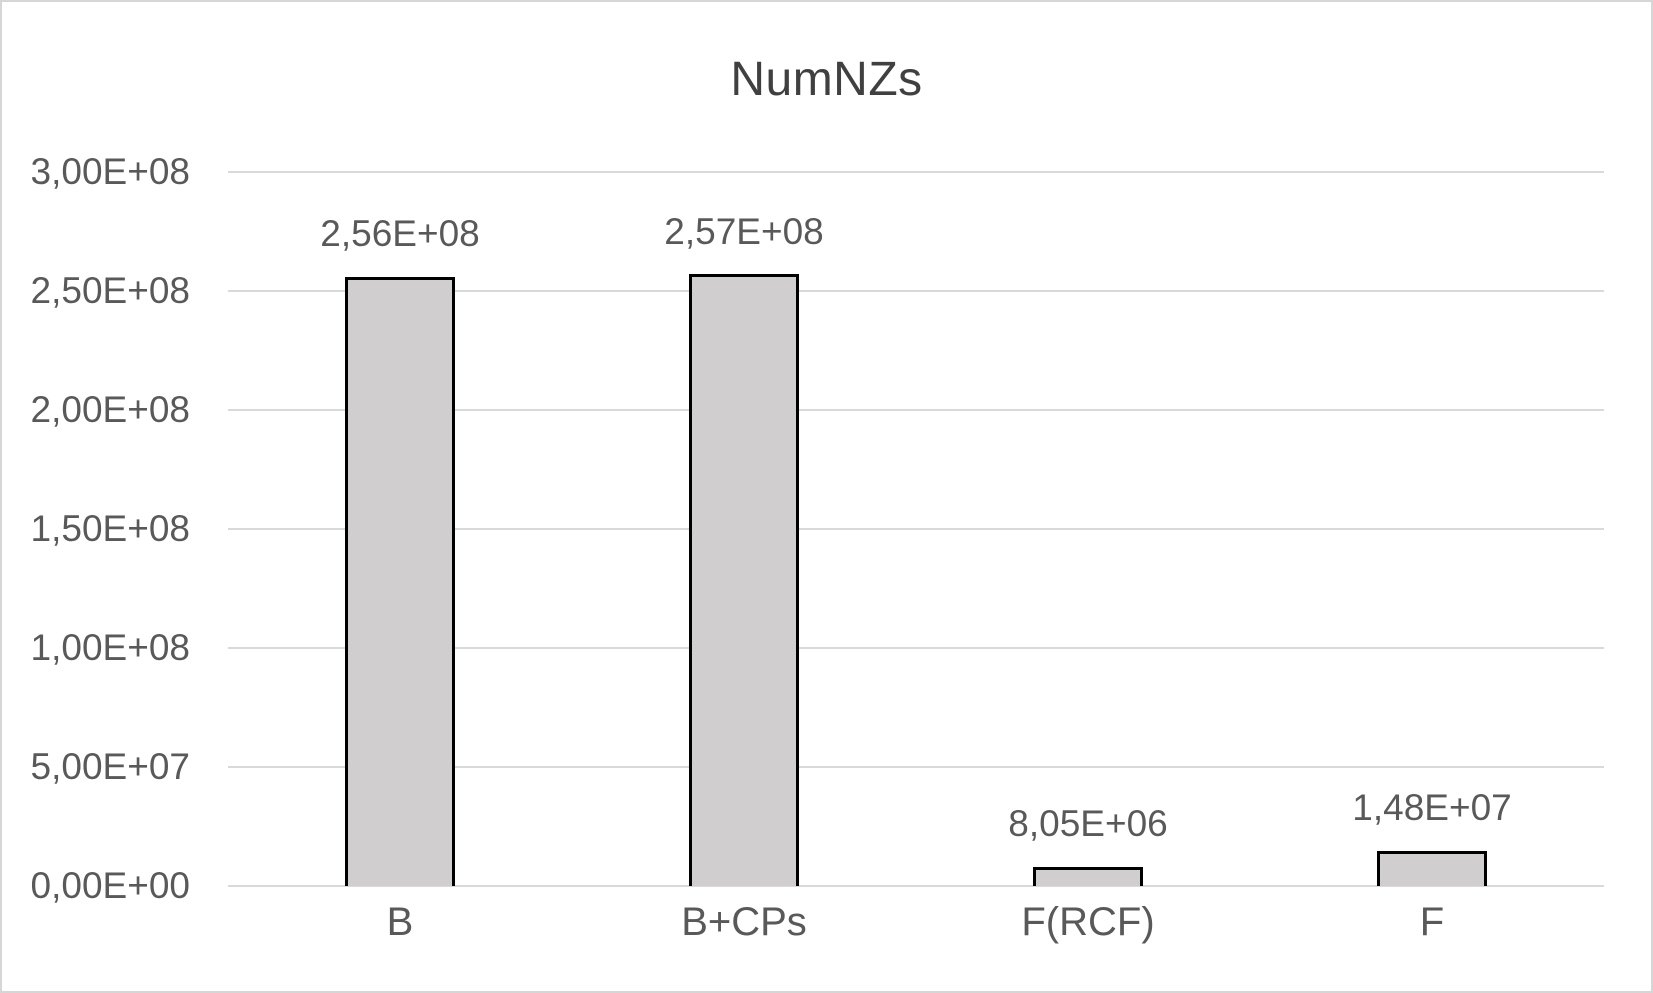 Image resolution: width=1653 pixels, height=993 pixels. What do you see at coordinates (1088, 922) in the screenshot?
I see `x-tick-label: F(RCF)` at bounding box center [1088, 922].